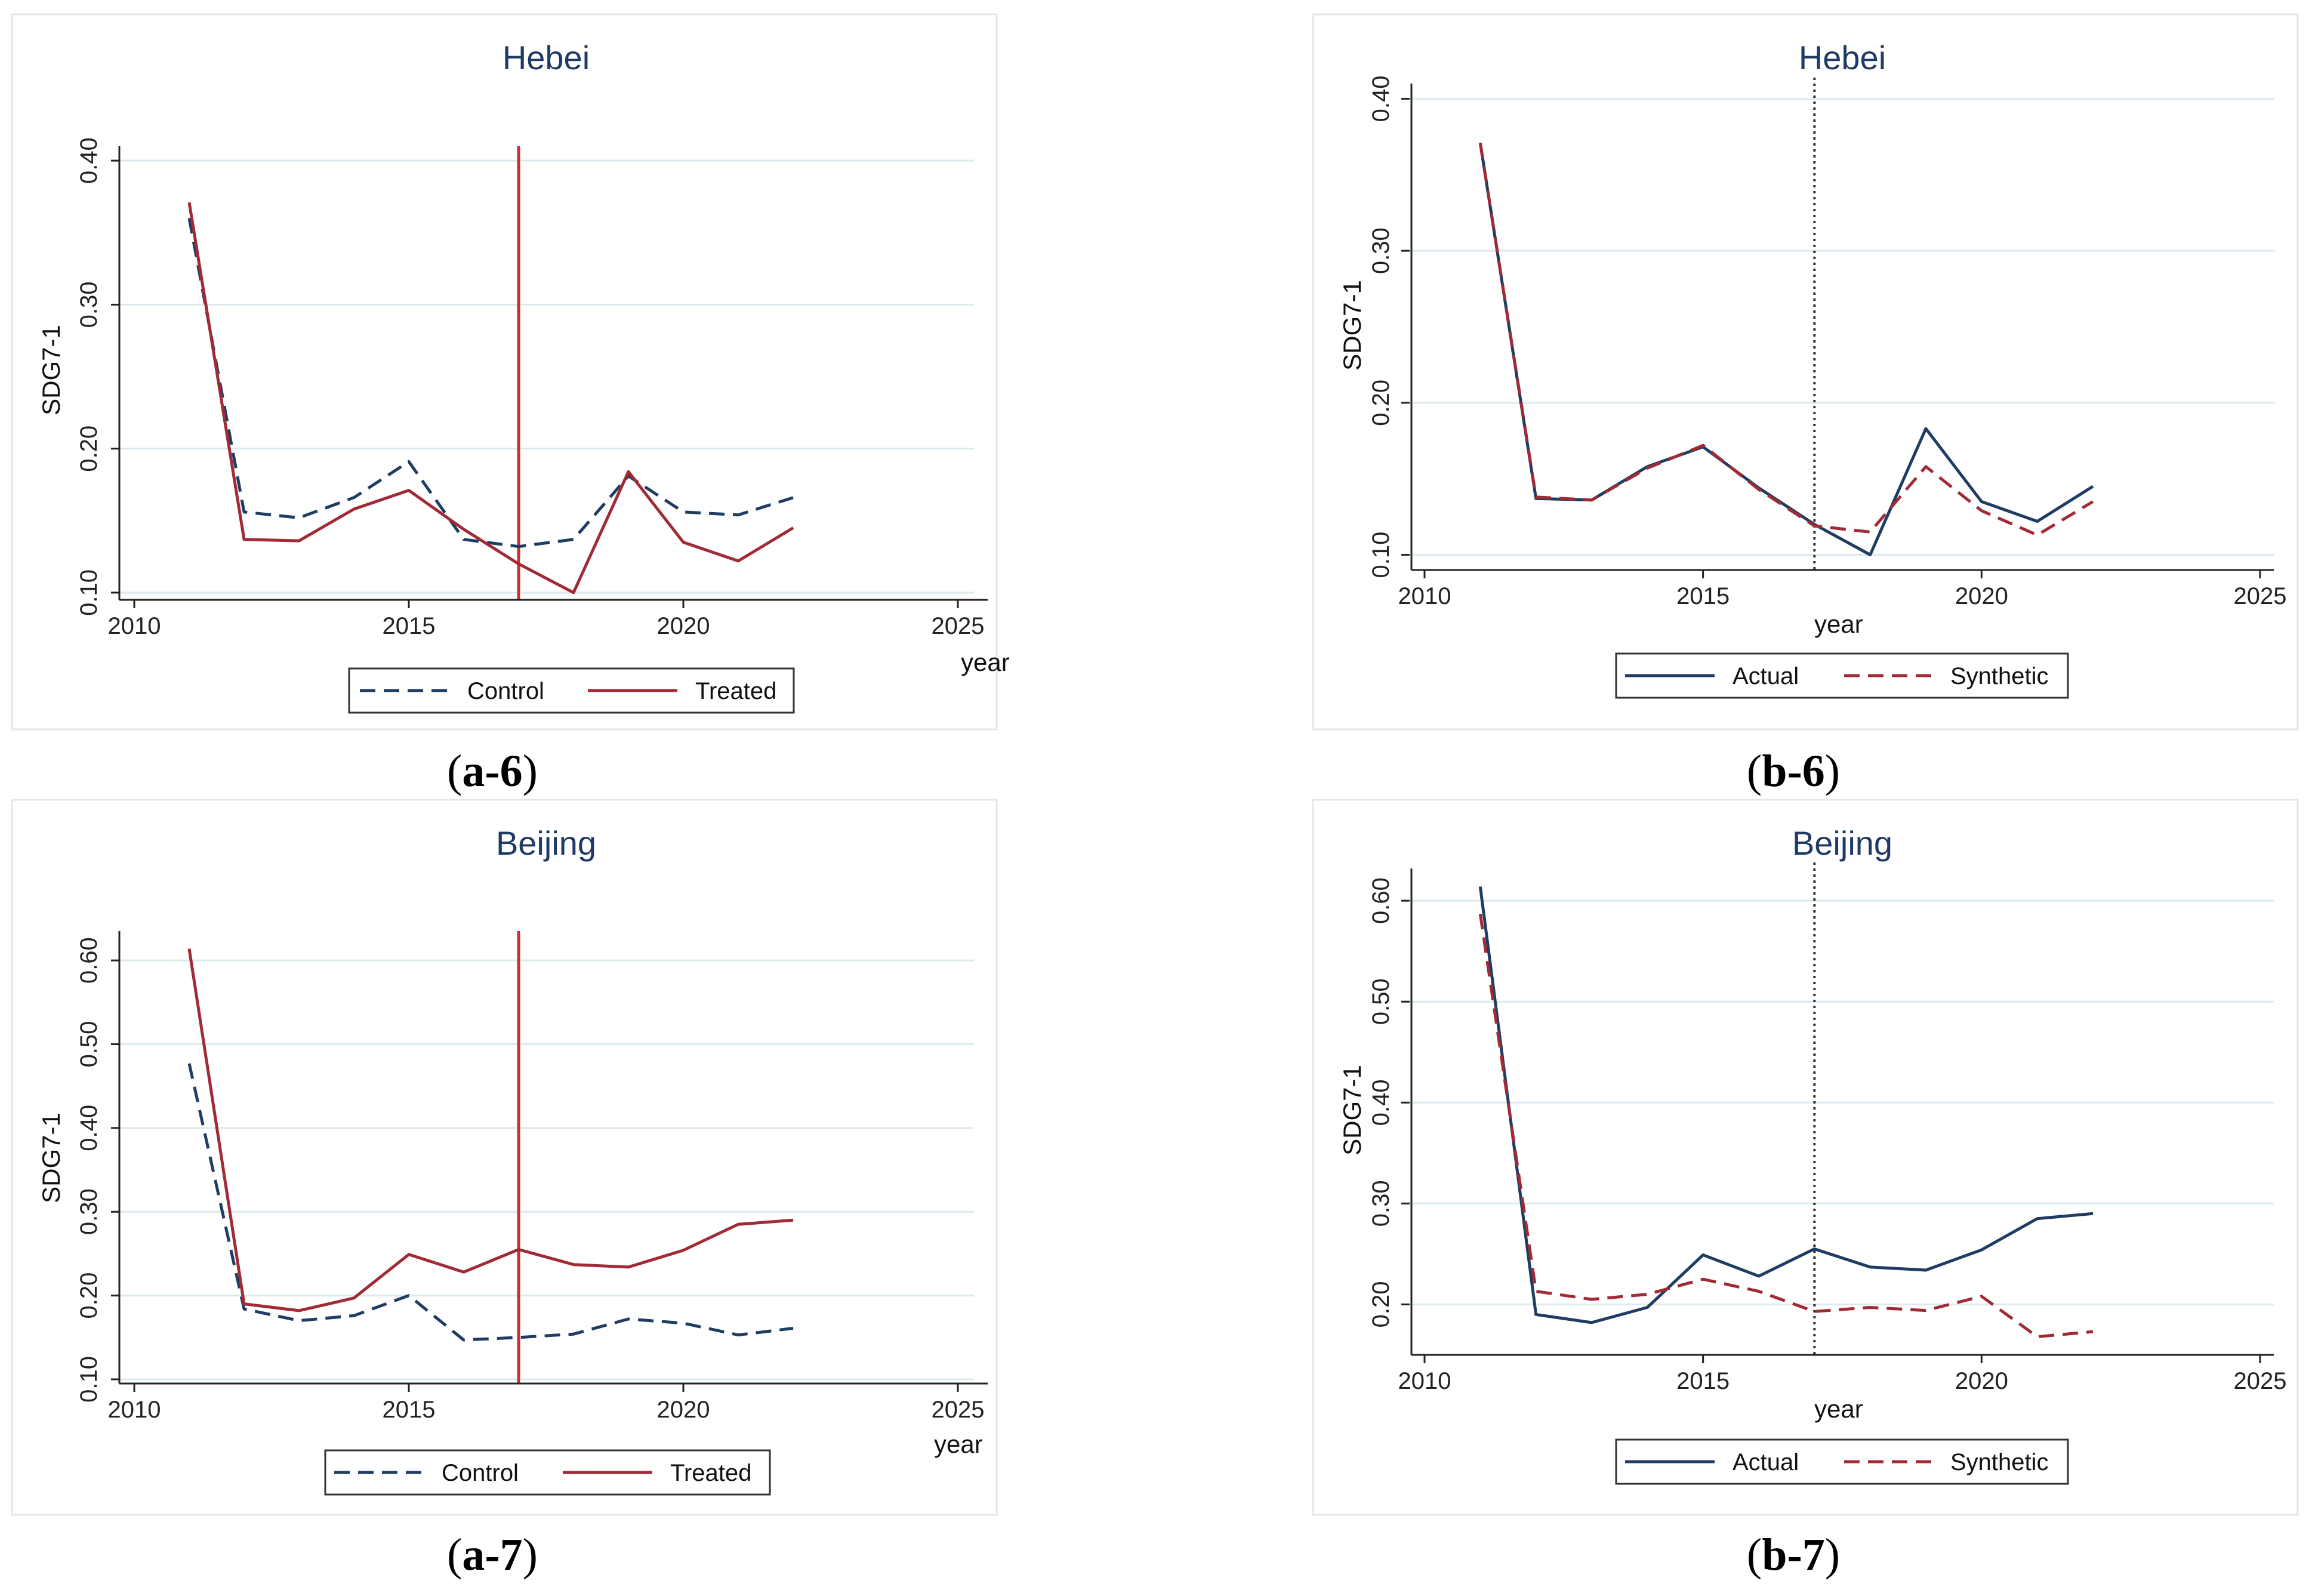 This screenshot has width=2309, height=1596. Describe the element at coordinates (491, 1130) in the screenshot. I see `panel-a7-series-treated-line` at that location.